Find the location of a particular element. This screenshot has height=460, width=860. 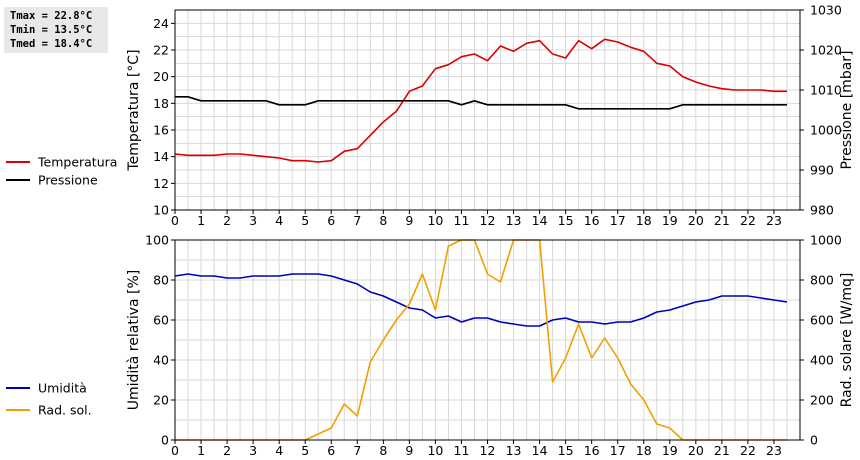

y-tick-label-right: 400 is located at coordinates (822, 360).